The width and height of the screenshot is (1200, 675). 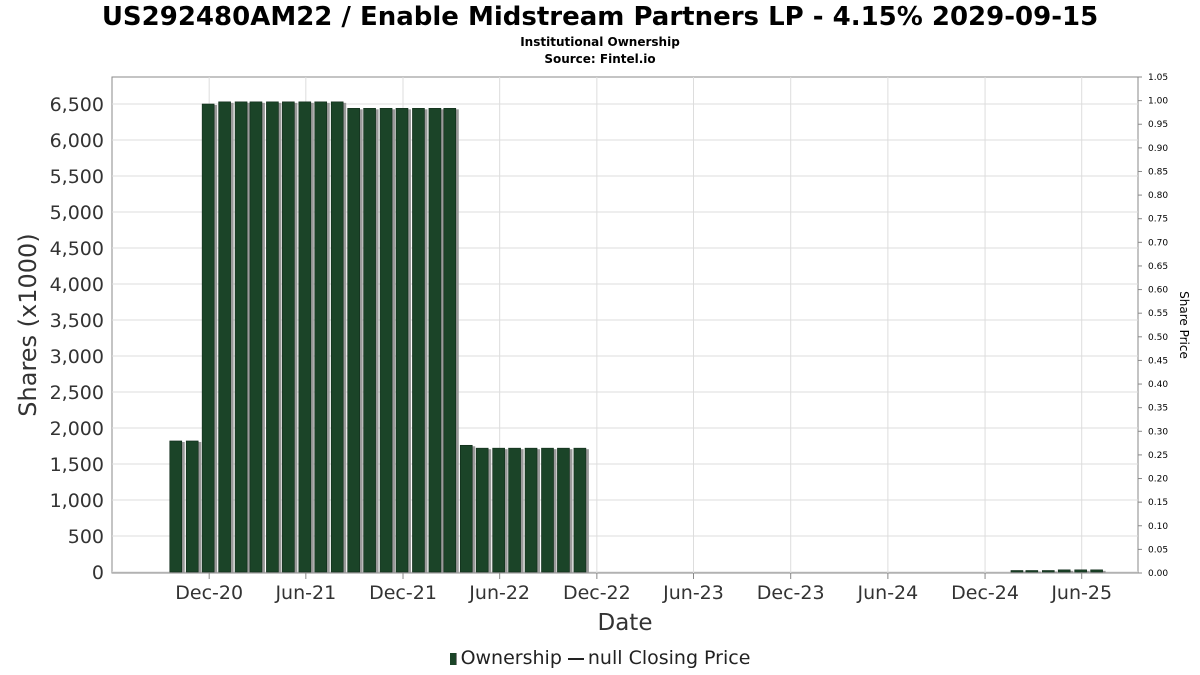 What do you see at coordinates (403, 593) in the screenshot?
I see `x-tick-label: Dec-21` at bounding box center [403, 593].